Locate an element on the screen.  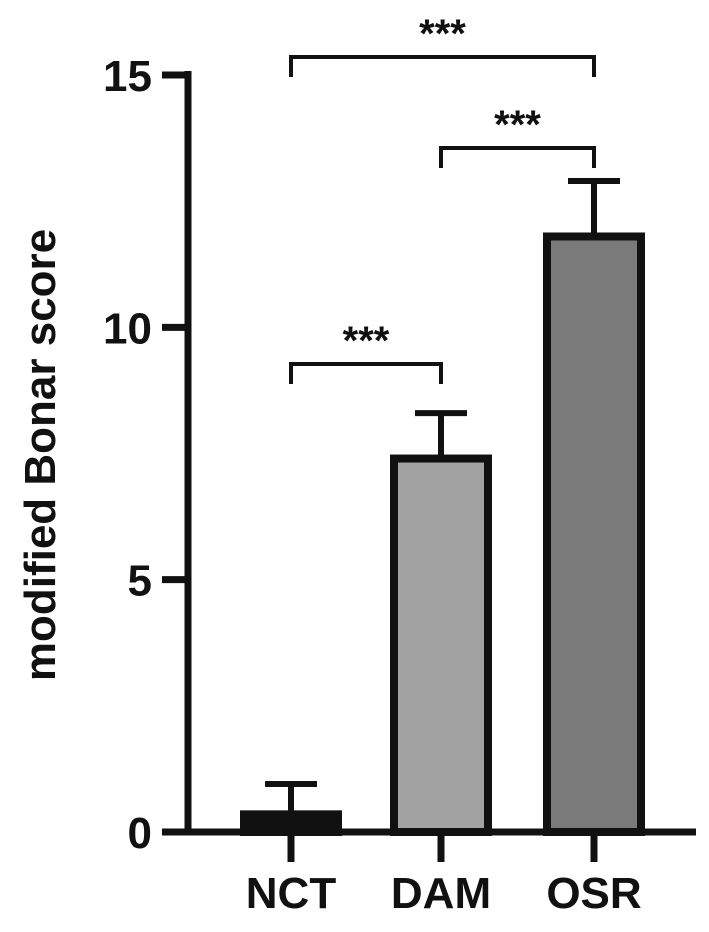
x-tick-label-nct: NCT is located at coordinates (291, 893).